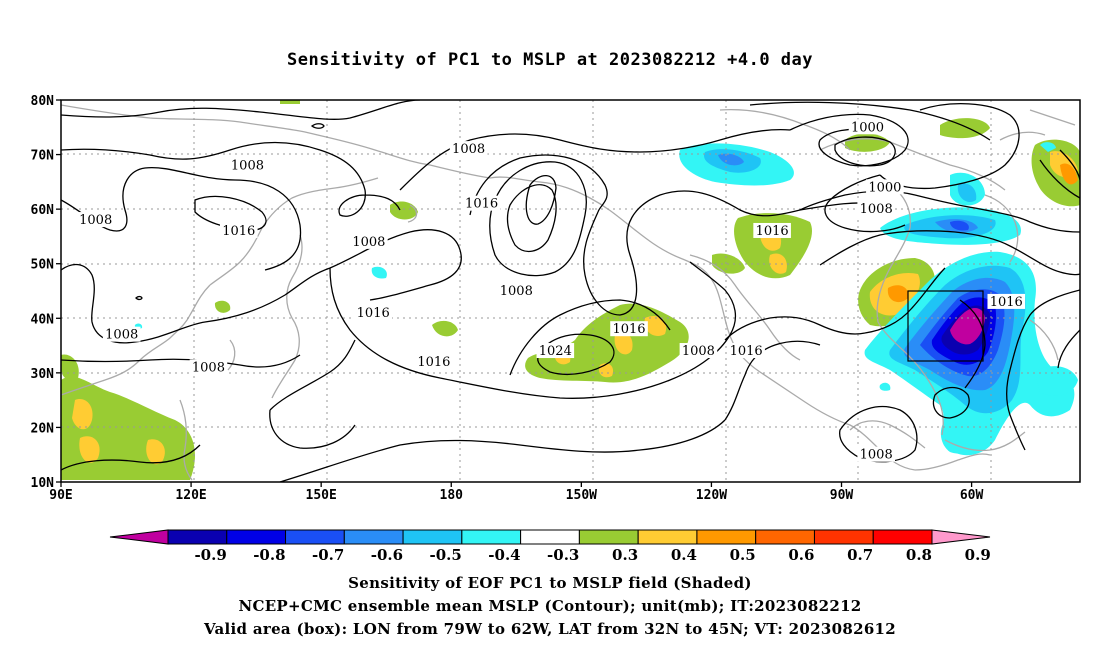 This screenshot has width=1100, height=650. What do you see at coordinates (972, 495) in the screenshot?
I see `lon-label: 60W` at bounding box center [972, 495].